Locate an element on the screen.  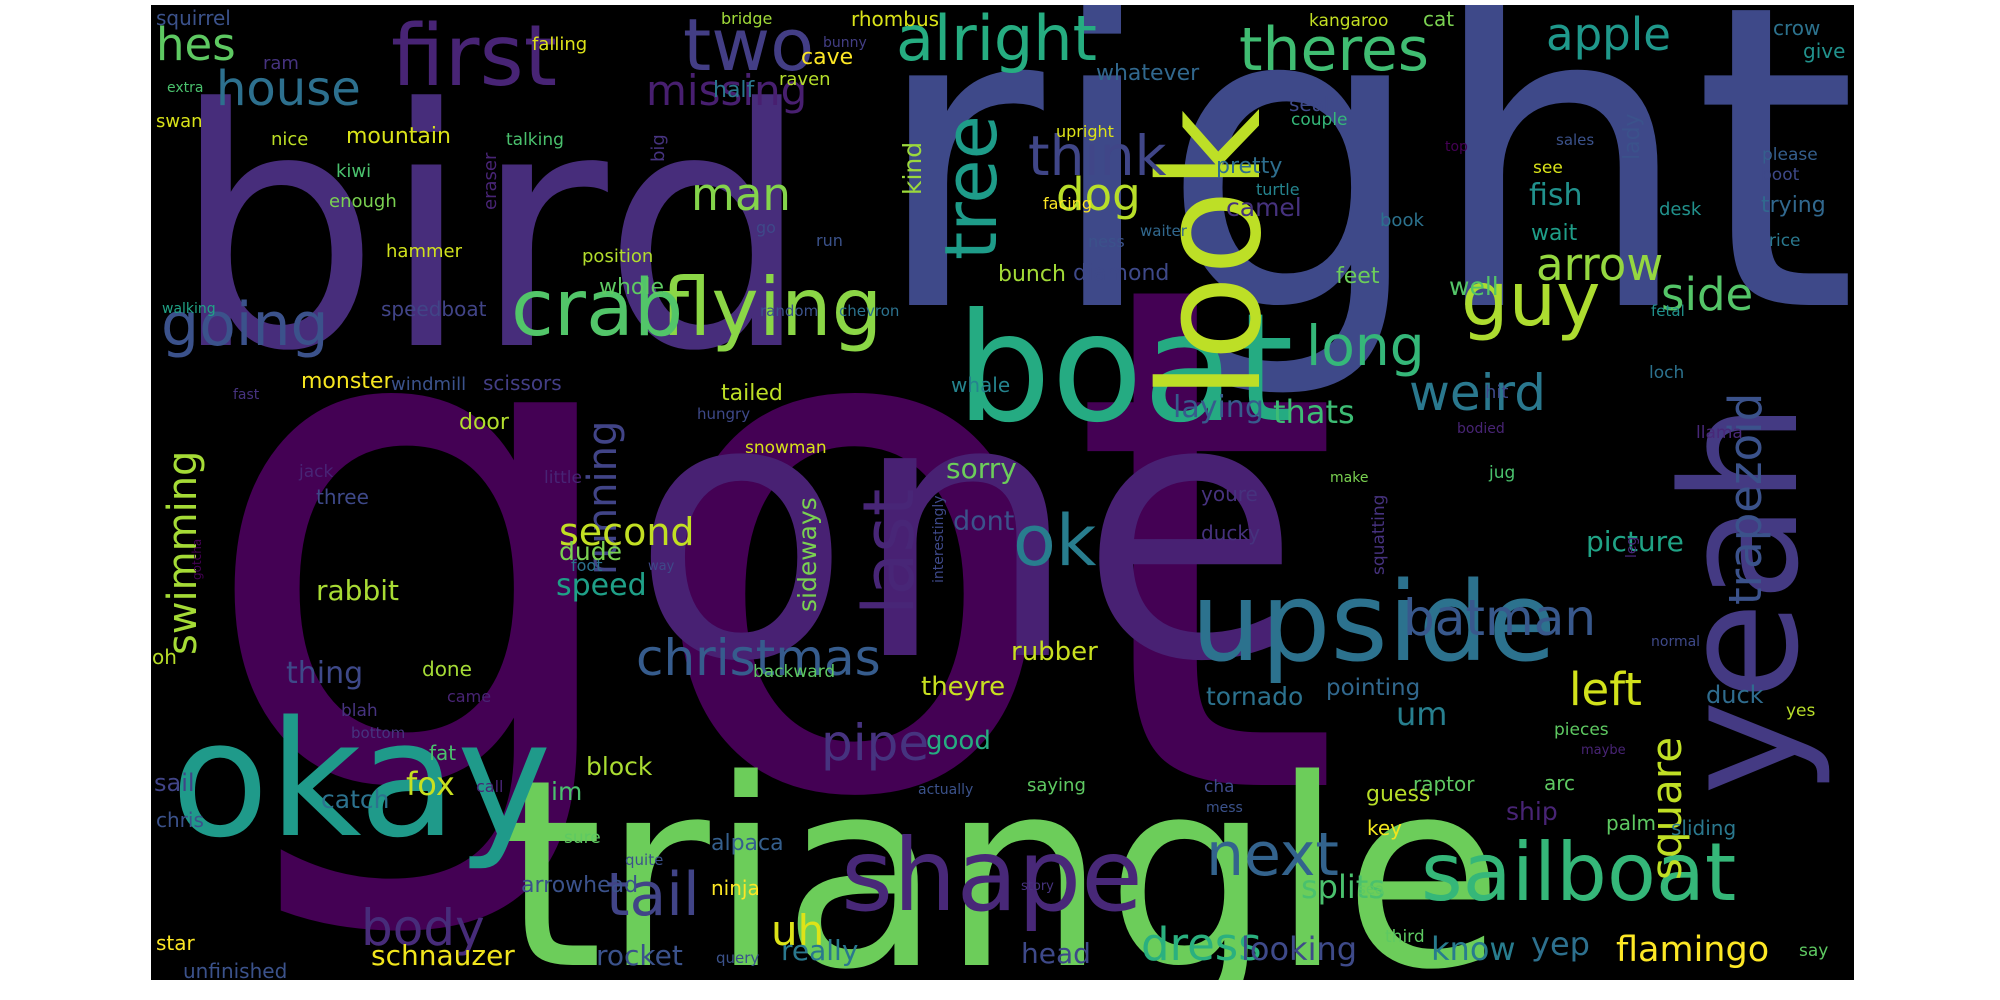
word-flying: flying is located at coordinates (771, 307).